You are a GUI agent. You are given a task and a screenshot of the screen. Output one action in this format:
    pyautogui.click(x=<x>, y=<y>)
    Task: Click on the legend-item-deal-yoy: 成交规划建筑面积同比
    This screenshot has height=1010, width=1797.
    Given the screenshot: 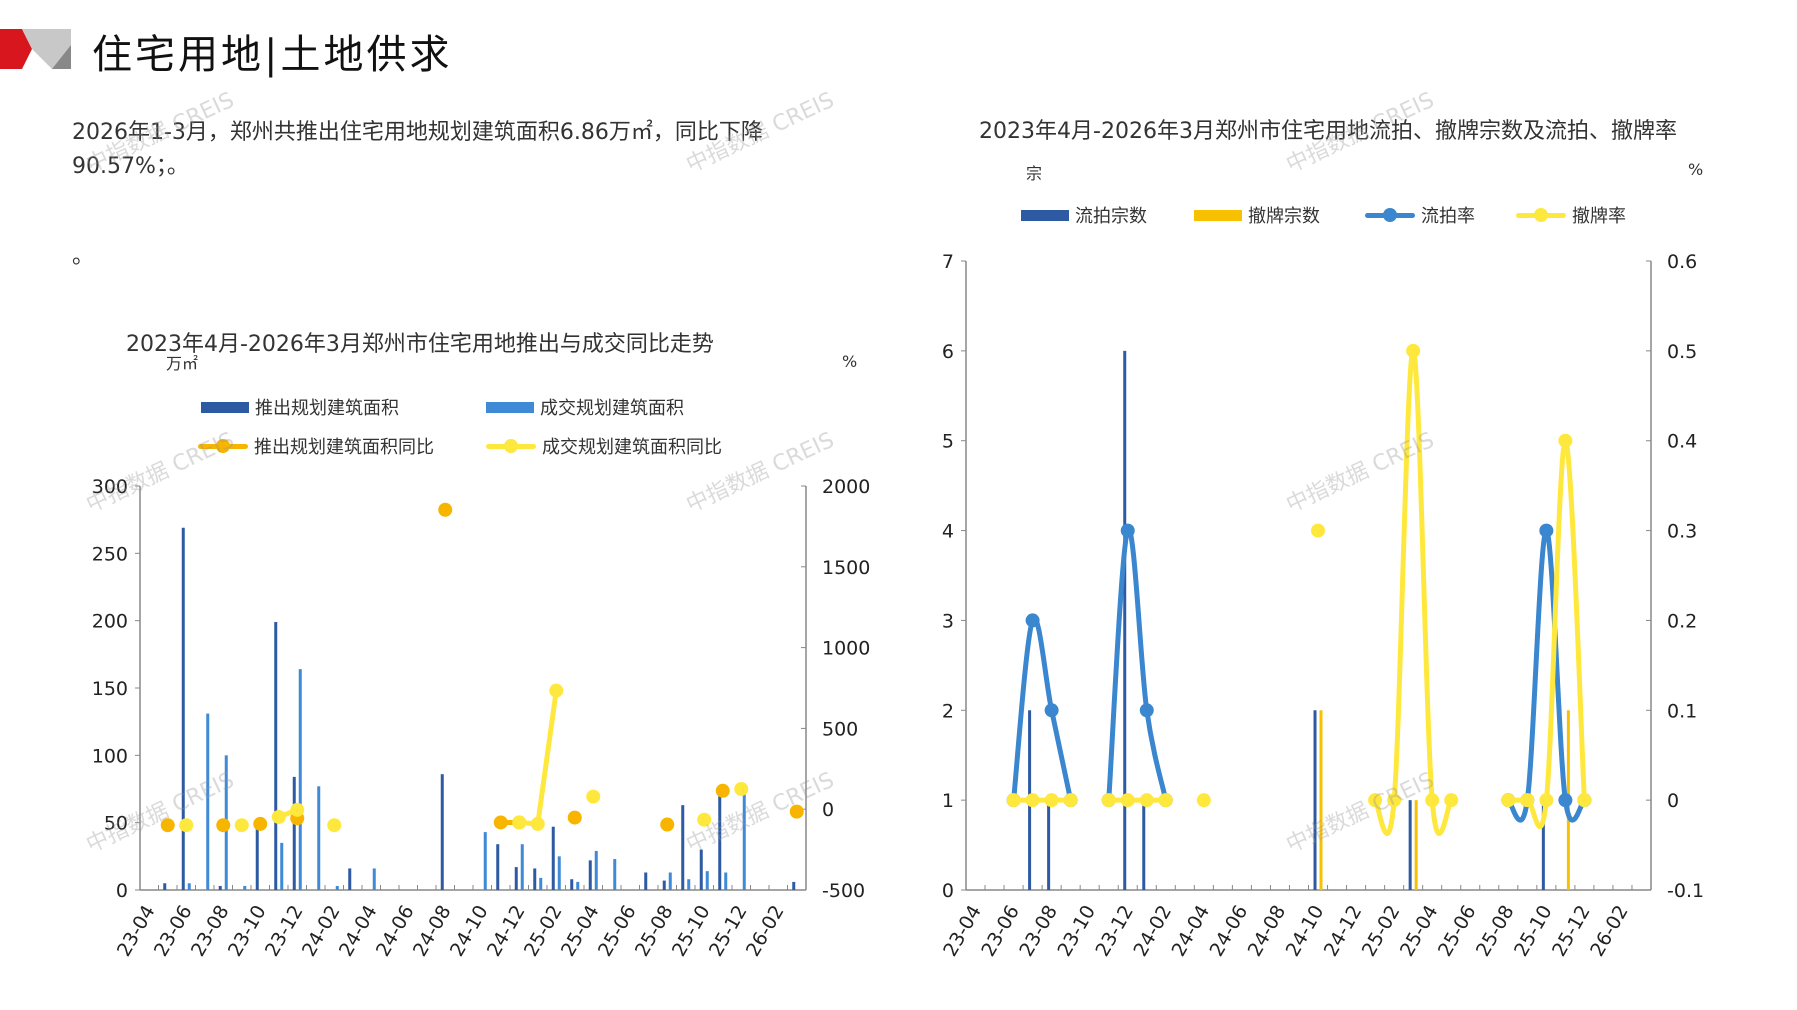 What is the action you would take?
    pyautogui.click(x=604, y=446)
    